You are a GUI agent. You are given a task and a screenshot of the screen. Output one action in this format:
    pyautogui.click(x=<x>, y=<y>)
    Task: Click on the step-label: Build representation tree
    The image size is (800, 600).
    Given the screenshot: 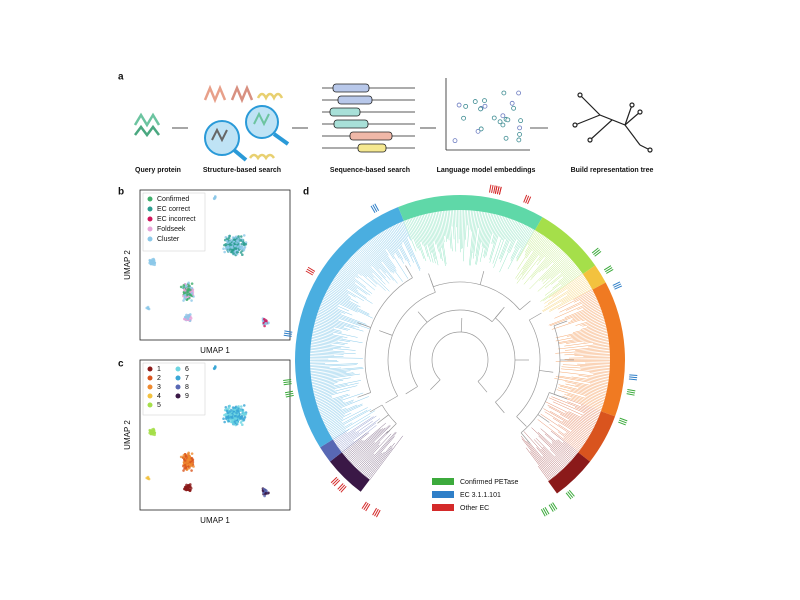 What is the action you would take?
    pyautogui.click(x=612, y=170)
    